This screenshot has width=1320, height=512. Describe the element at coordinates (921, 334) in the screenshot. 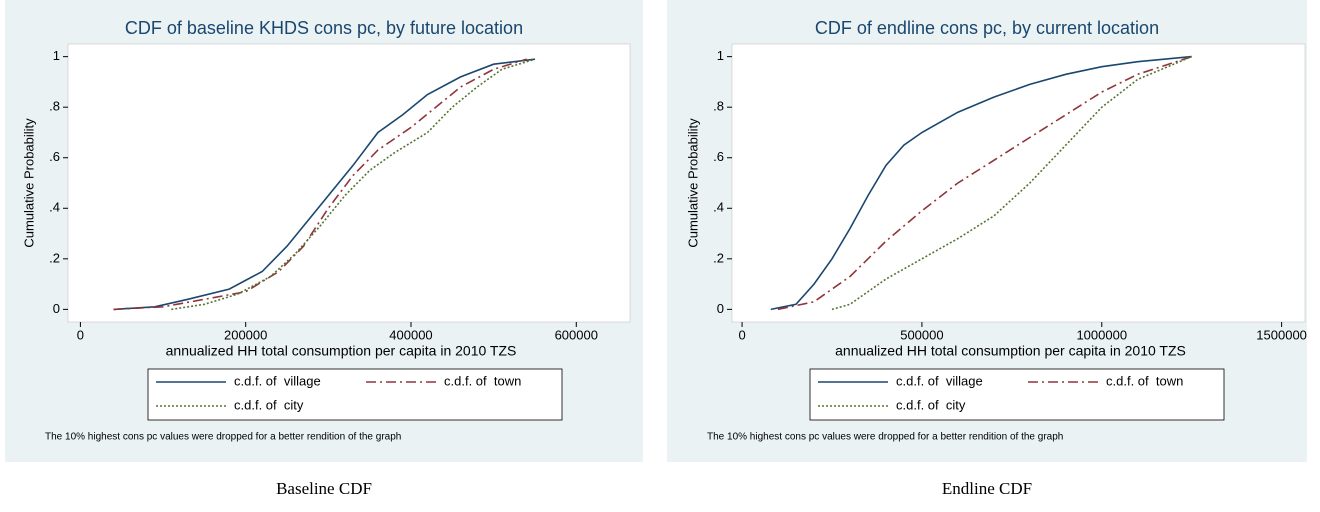

I see `x-tick-label: 500000` at that location.